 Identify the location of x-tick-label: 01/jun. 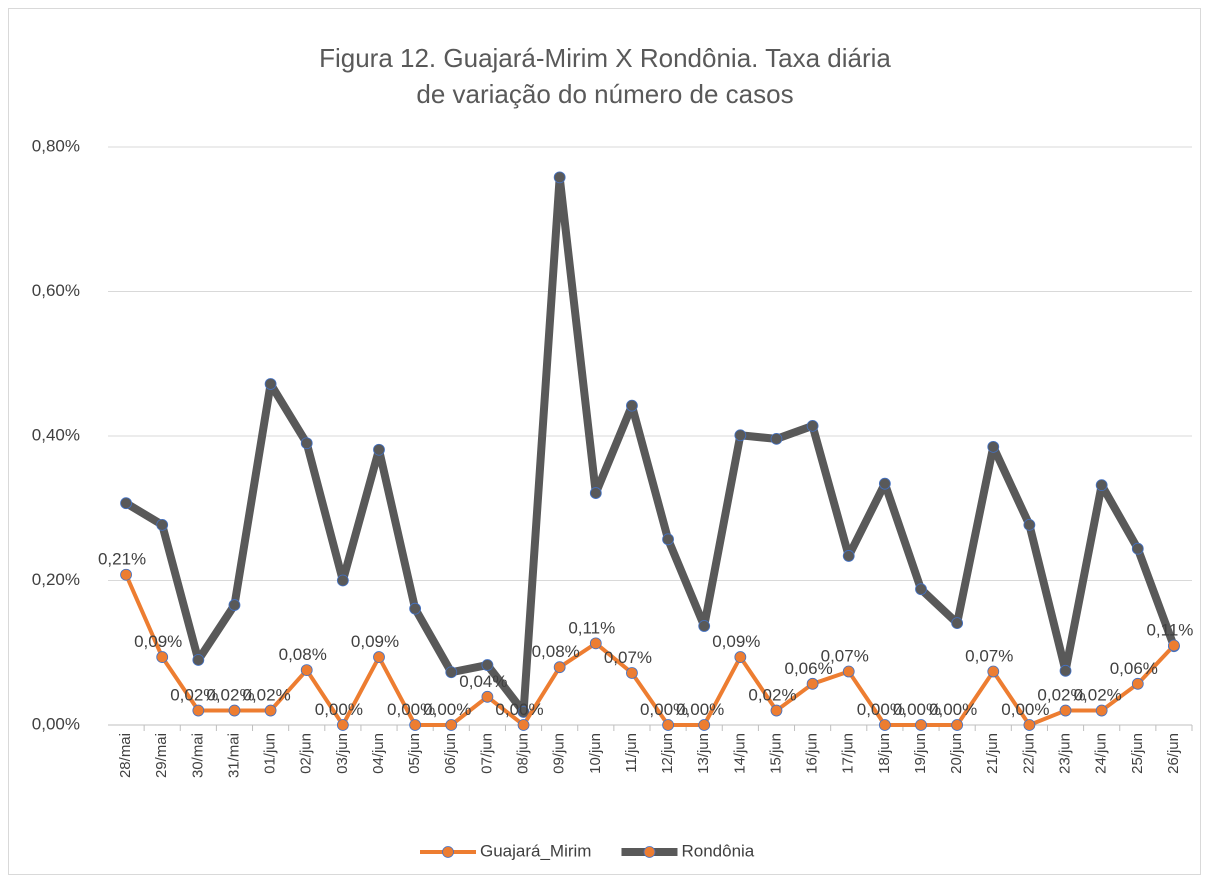
(270, 753).